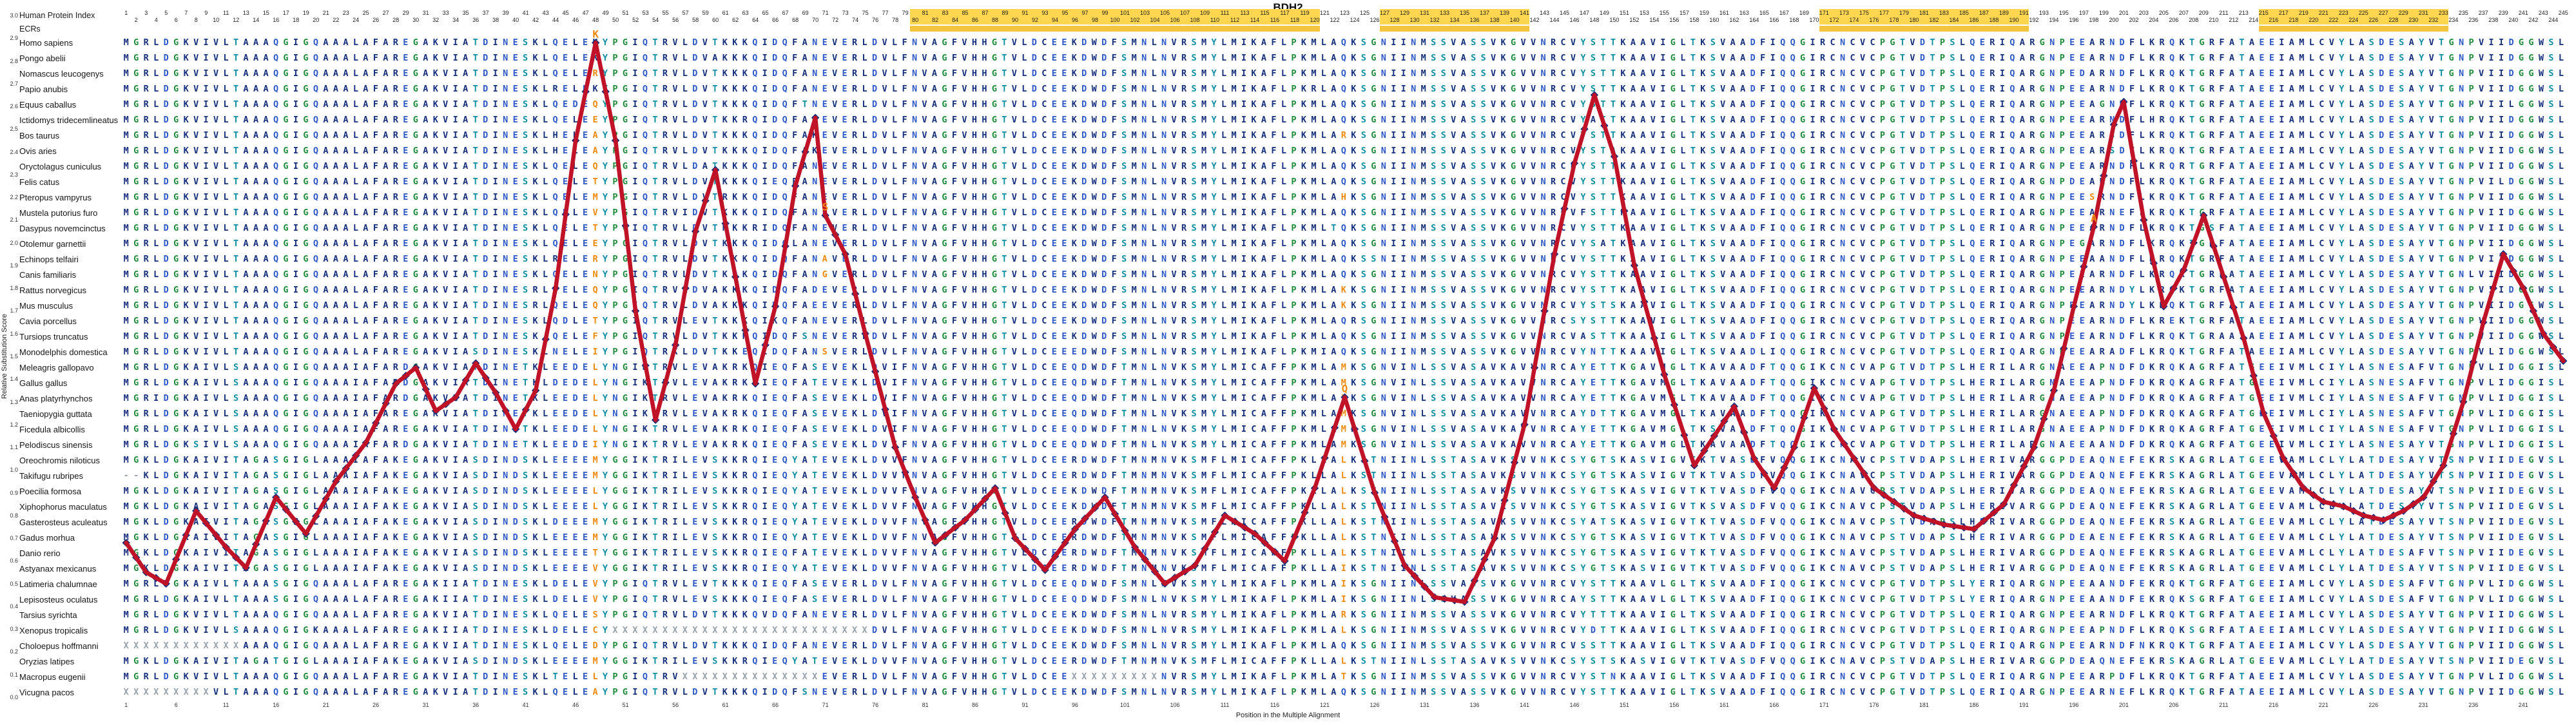  I want to click on index-number: 33, so click(445, 13).